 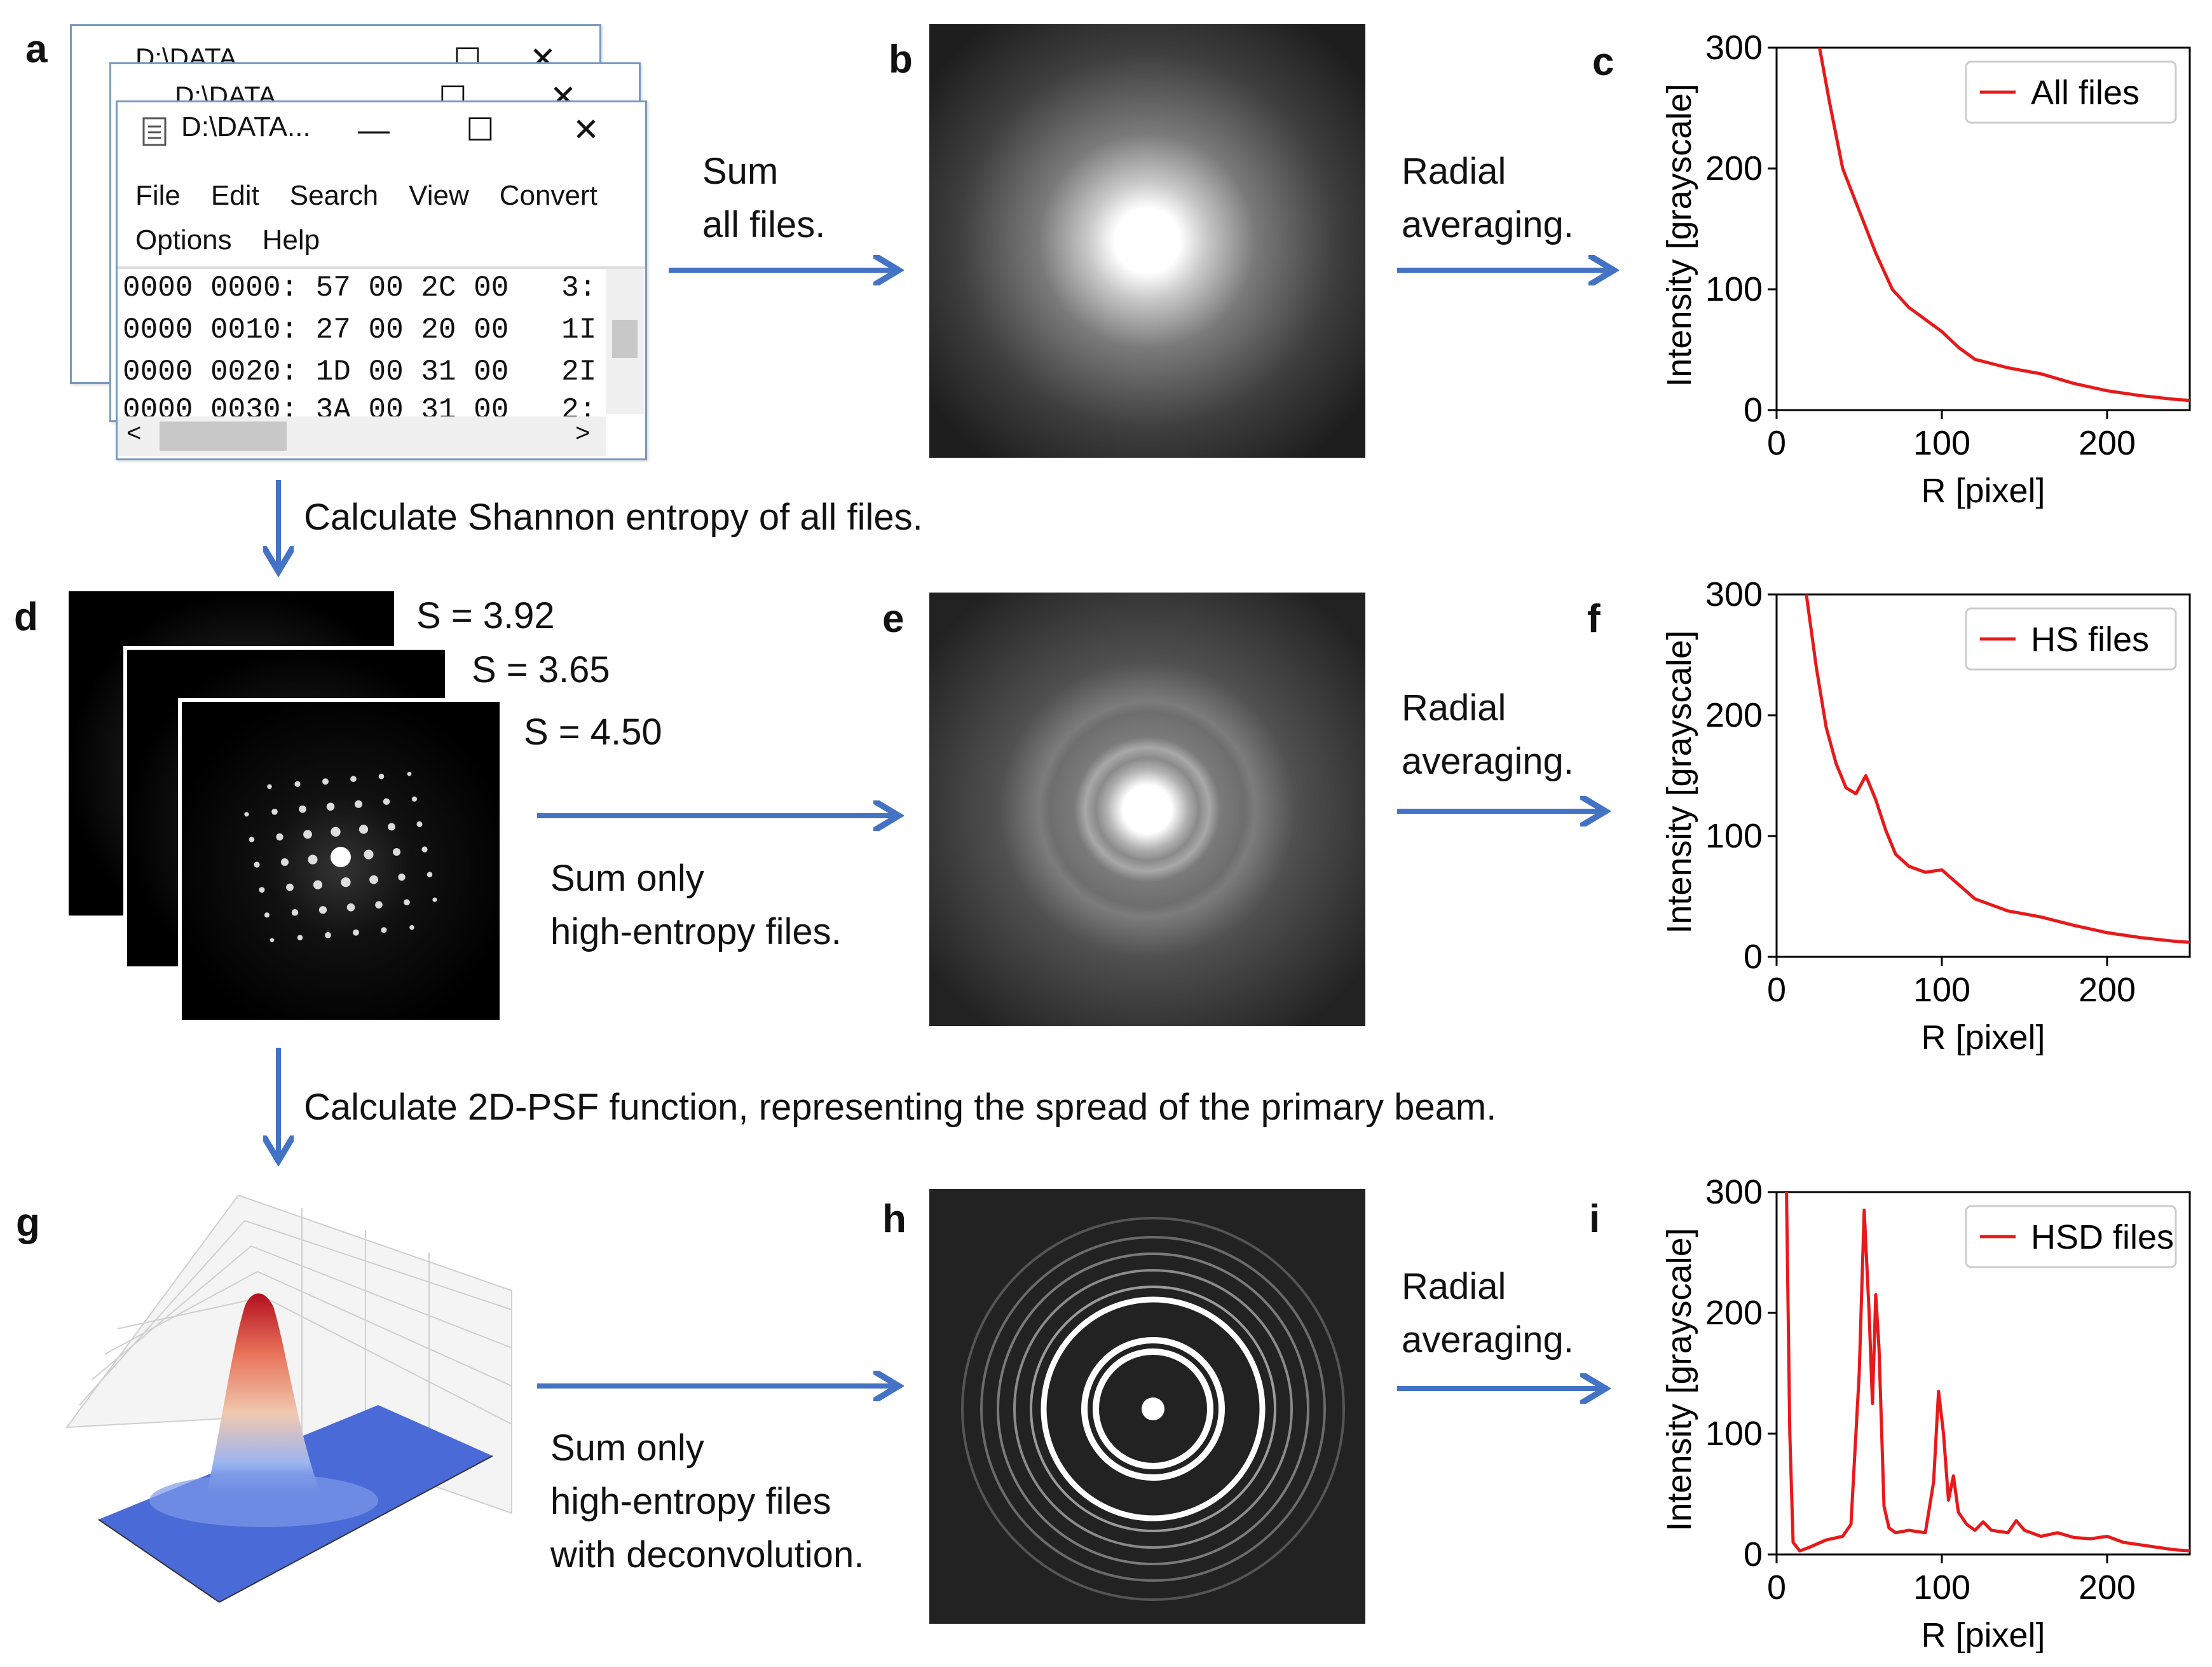 I want to click on caption-sum-hsd-2: high-entropy files, so click(x=691, y=1502).